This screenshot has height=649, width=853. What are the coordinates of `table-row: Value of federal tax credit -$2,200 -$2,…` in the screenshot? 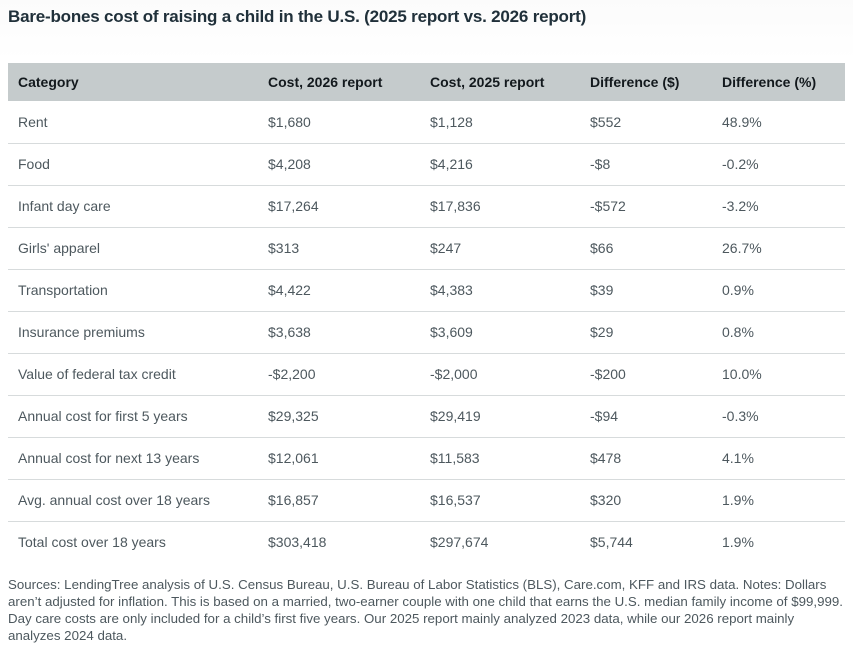 It's located at (426, 374).